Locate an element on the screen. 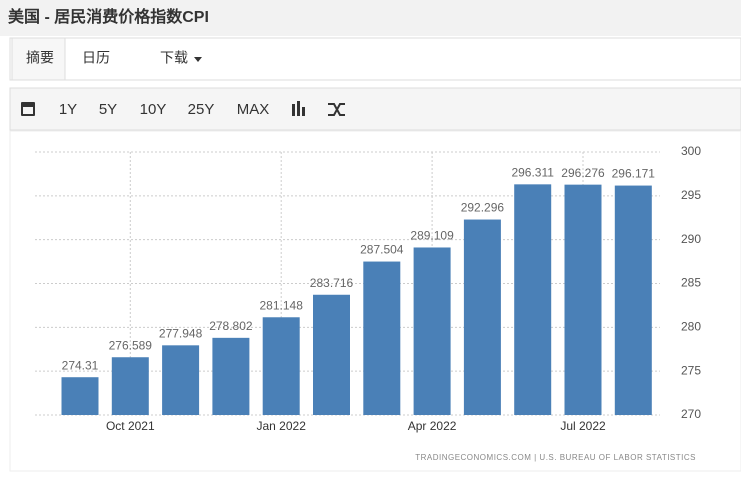 This screenshot has width=741, height=483. y-tick-label: 285 is located at coordinates (691, 283).